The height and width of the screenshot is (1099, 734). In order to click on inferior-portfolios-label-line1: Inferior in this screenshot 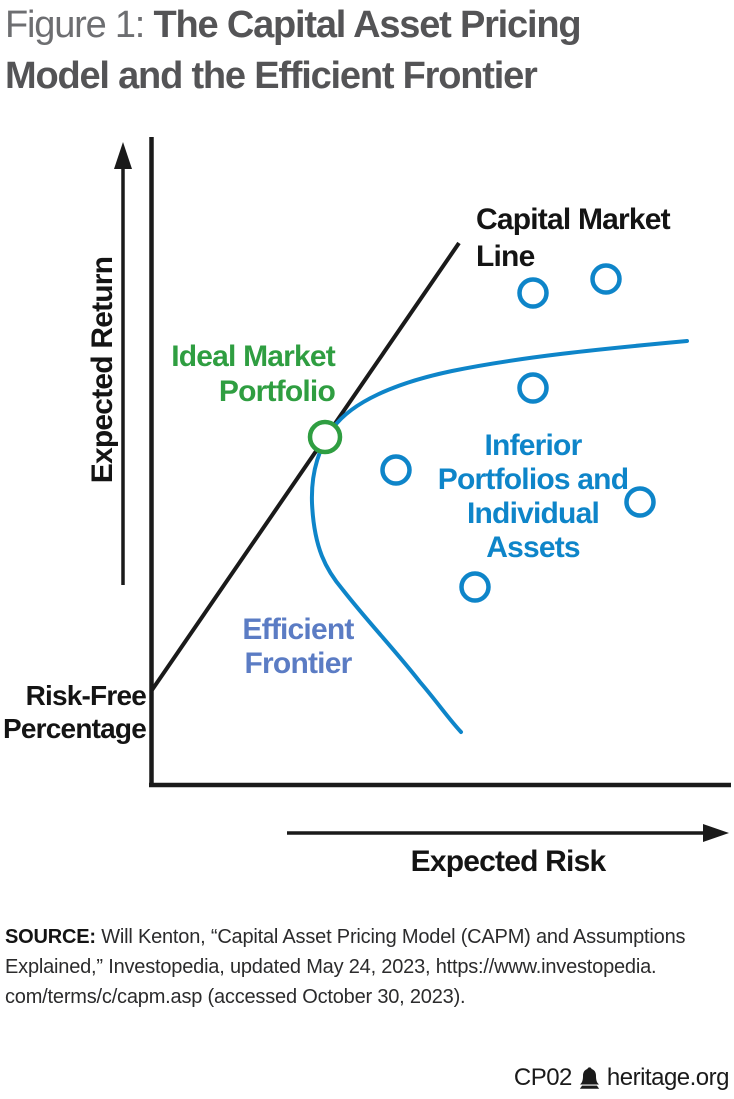, I will do `click(533, 445)`.